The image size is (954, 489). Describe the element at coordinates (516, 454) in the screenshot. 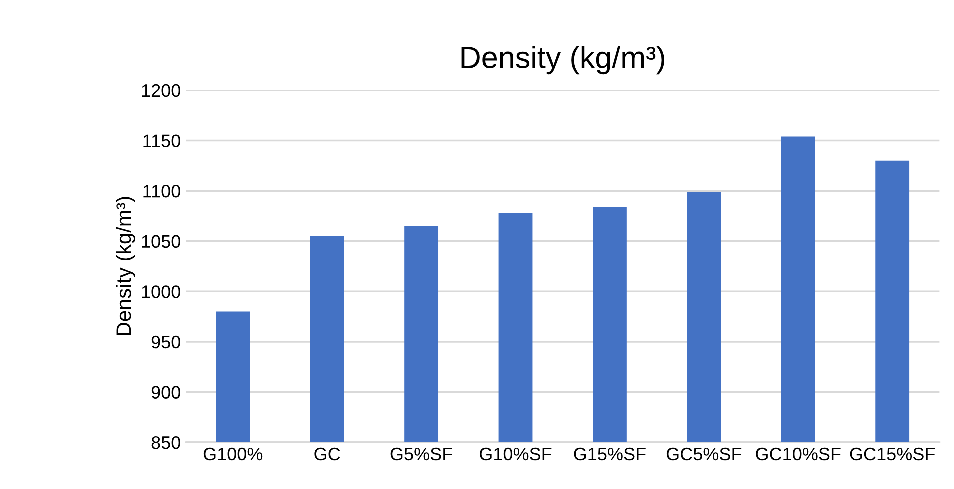

I see `x-tick-label: G10%SF` at that location.